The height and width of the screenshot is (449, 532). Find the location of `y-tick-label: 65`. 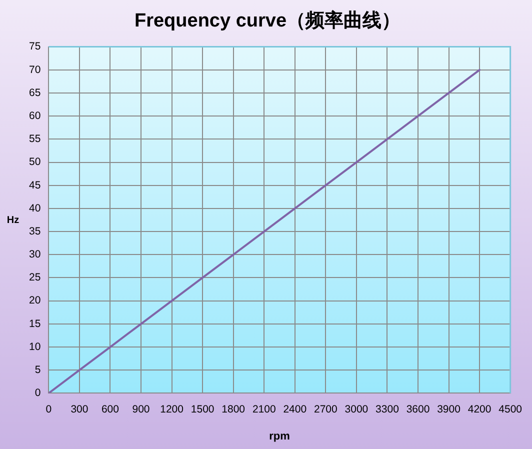

y-tick-label: 65 is located at coordinates (34, 92).